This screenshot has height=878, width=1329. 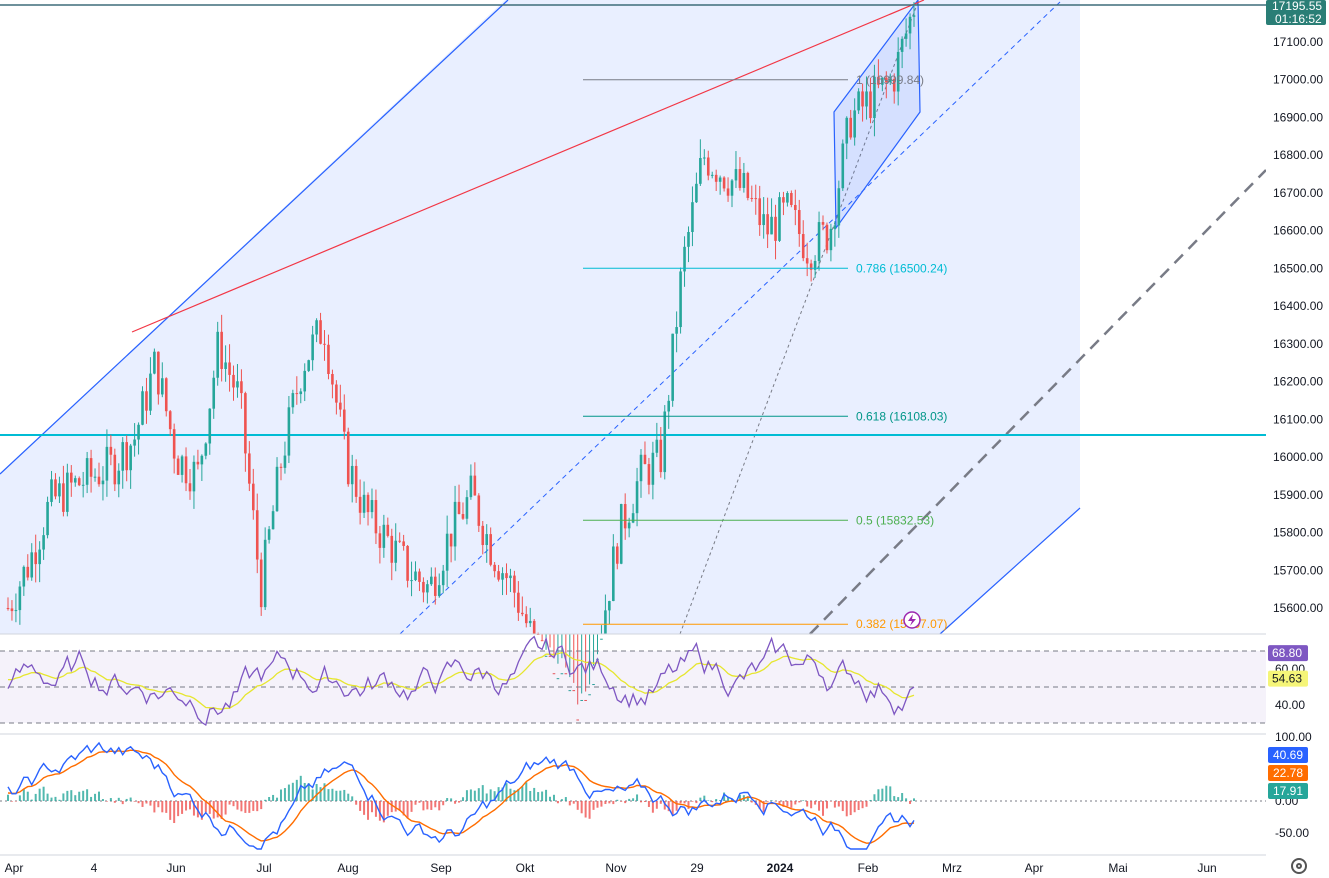 What do you see at coordinates (1288, 755) in the screenshot?
I see `macd-value-label: 40.69` at bounding box center [1288, 755].